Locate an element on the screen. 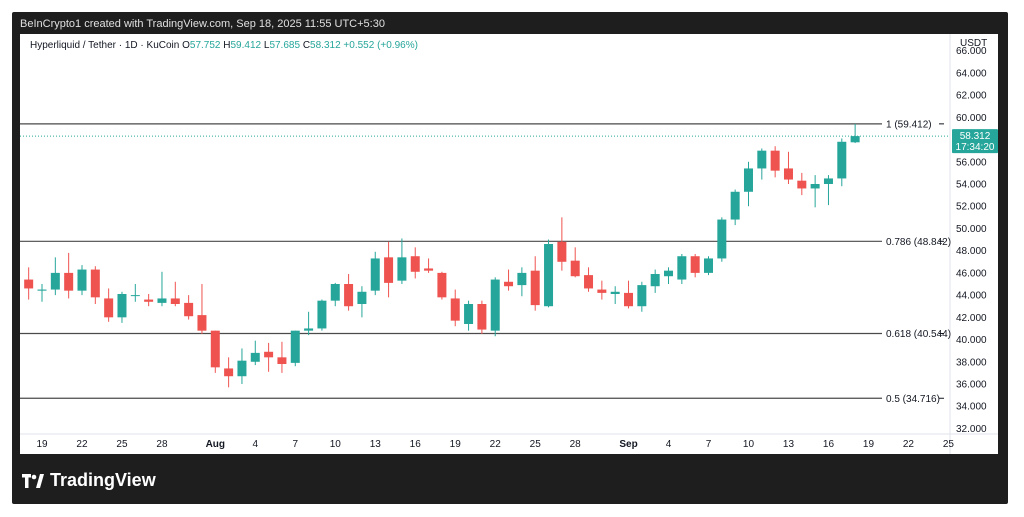 The width and height of the screenshot is (1024, 517). low-value: 57.685 is located at coordinates (285, 45).